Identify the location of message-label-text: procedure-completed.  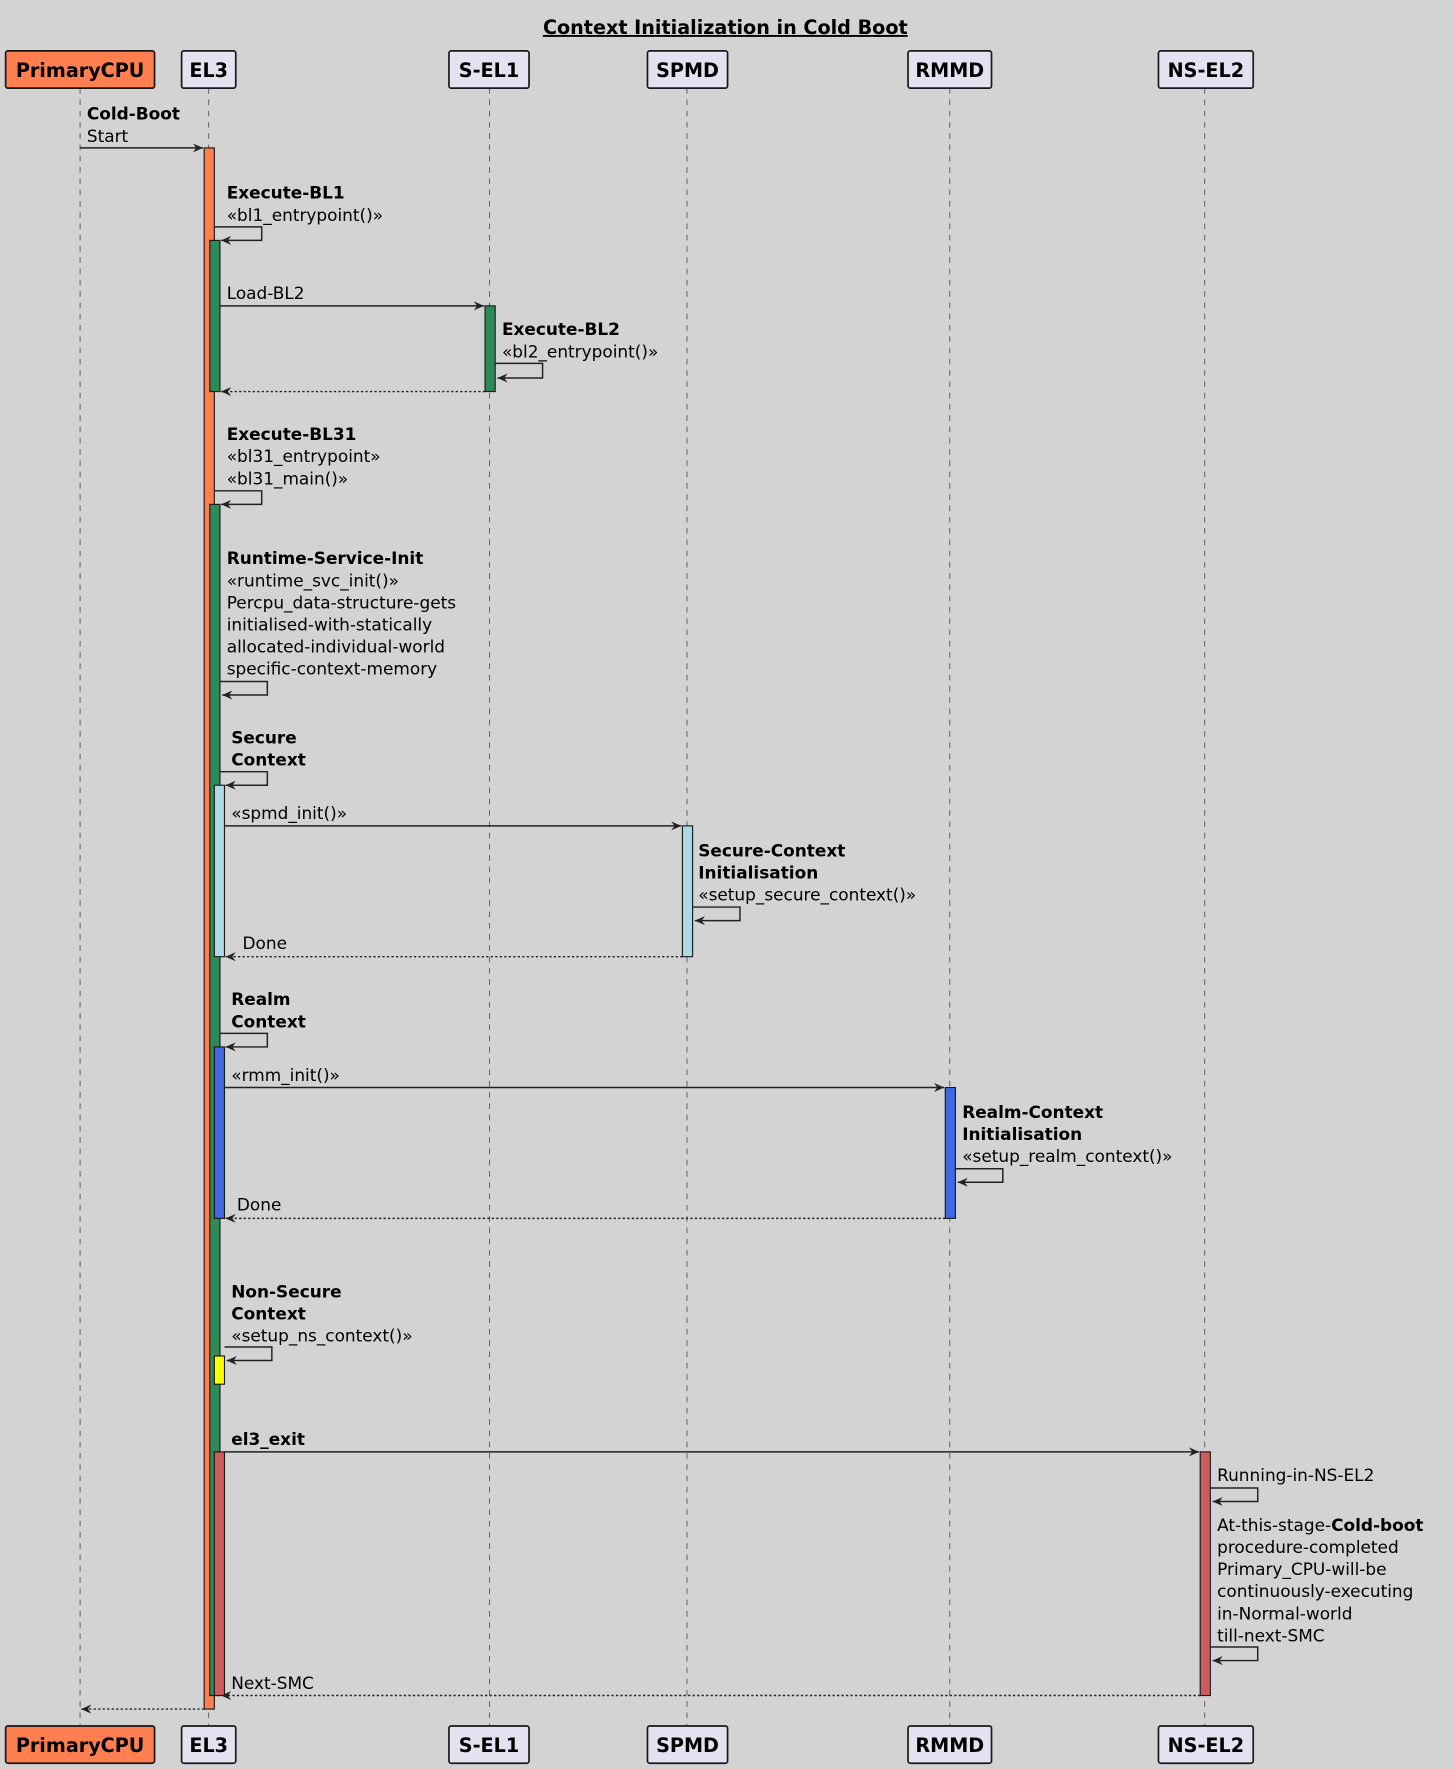
(1308, 1547).